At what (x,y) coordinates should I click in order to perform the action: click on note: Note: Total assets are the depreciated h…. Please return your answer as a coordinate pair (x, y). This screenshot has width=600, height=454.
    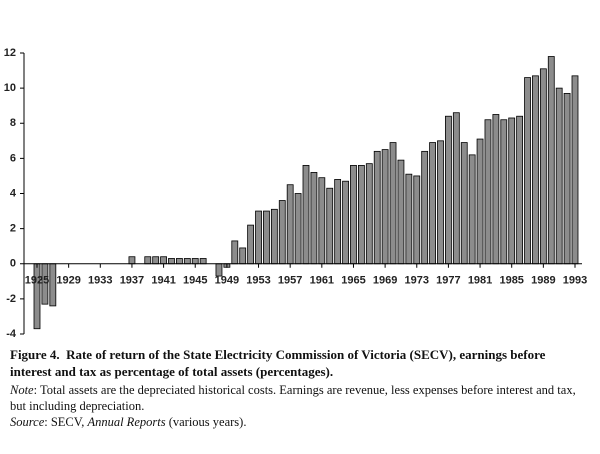
    Looking at the image, I should click on (299, 398).